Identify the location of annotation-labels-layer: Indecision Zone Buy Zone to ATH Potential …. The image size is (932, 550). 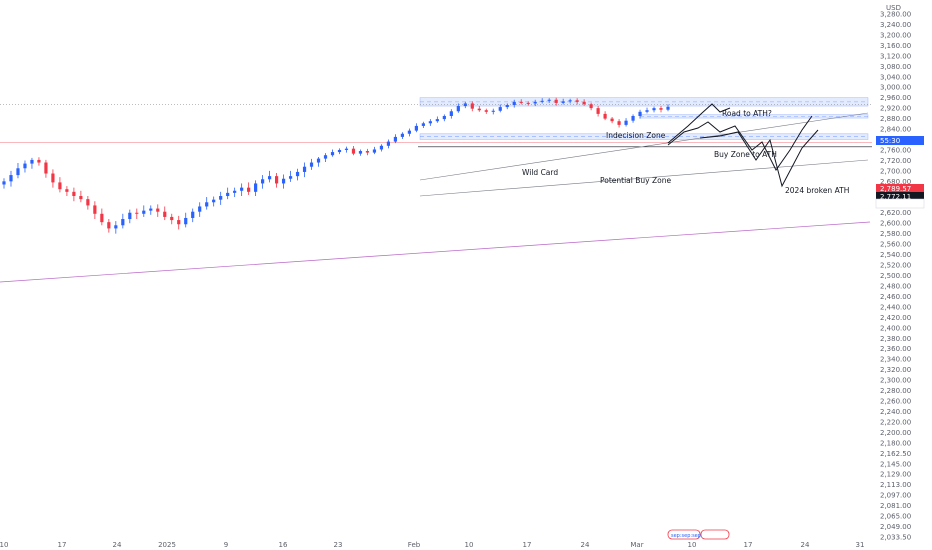
(685, 152).